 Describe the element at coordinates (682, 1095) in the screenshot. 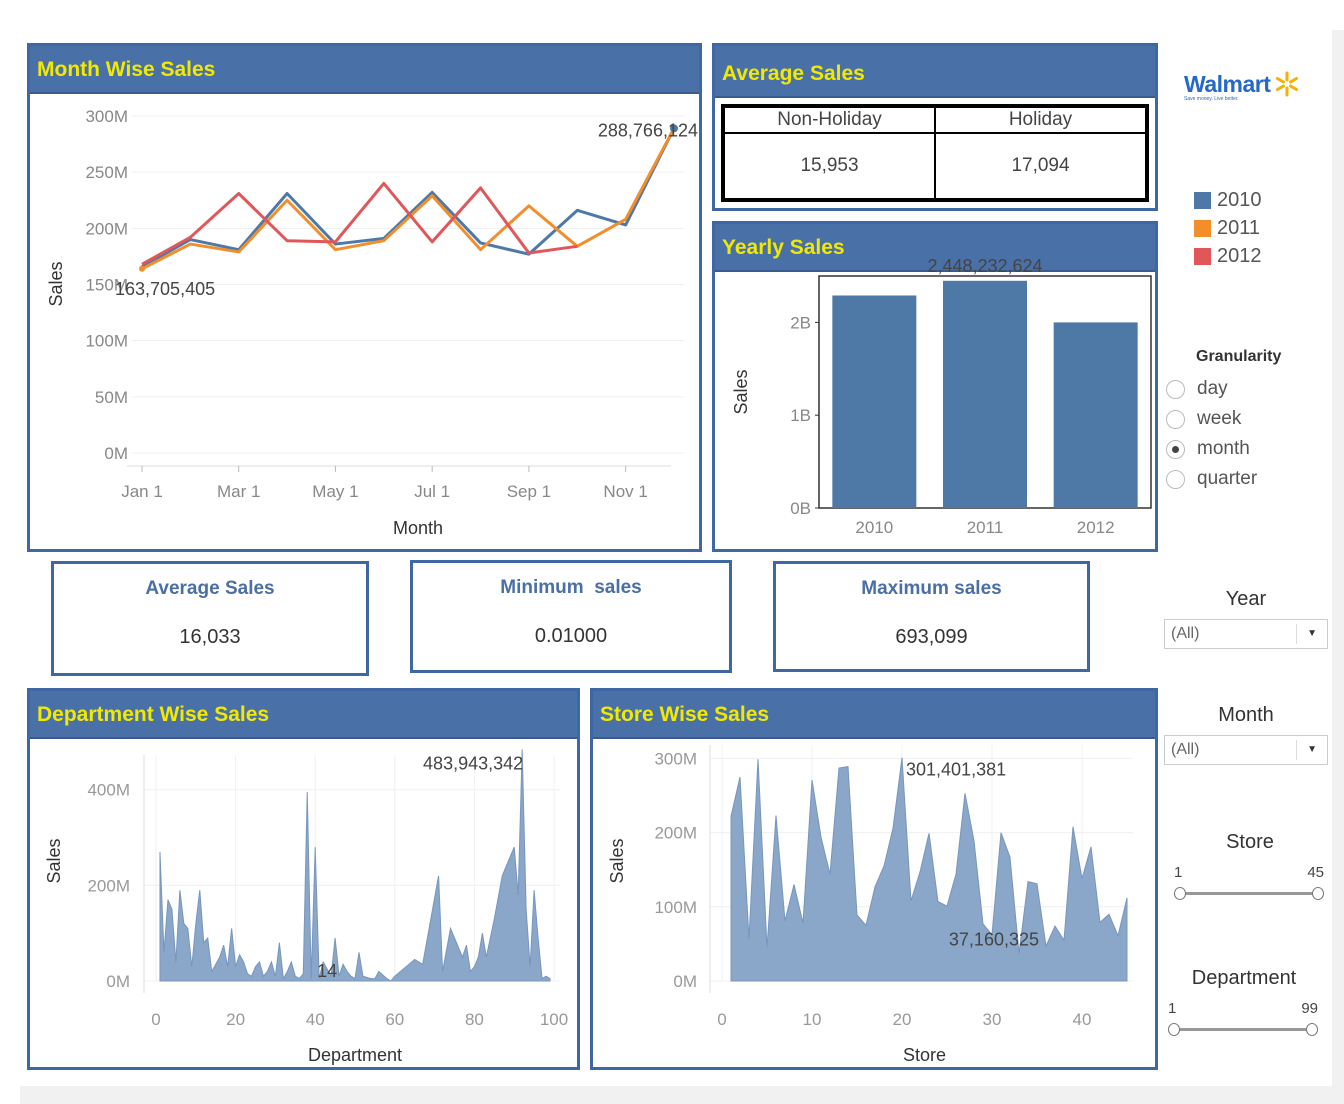

I see `footer-strip` at that location.